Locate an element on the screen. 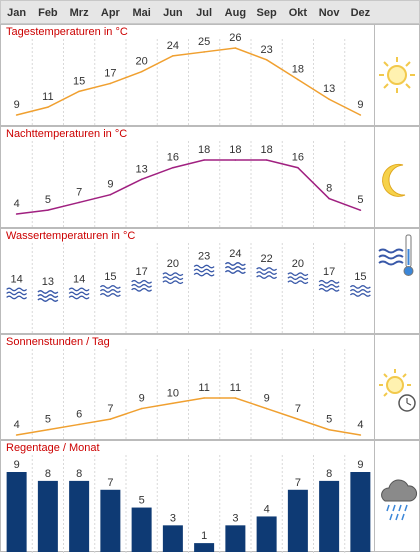 This screenshot has width=420, height=553. month-label: Feb is located at coordinates (48, 13).